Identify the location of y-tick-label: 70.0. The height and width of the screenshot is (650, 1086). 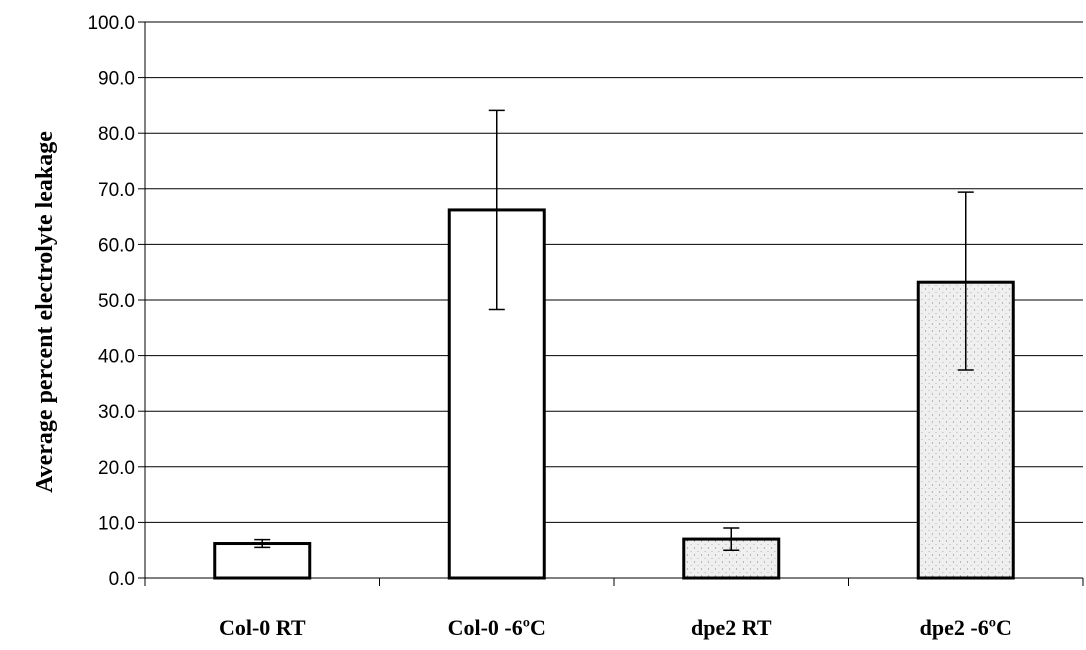
(116, 190).